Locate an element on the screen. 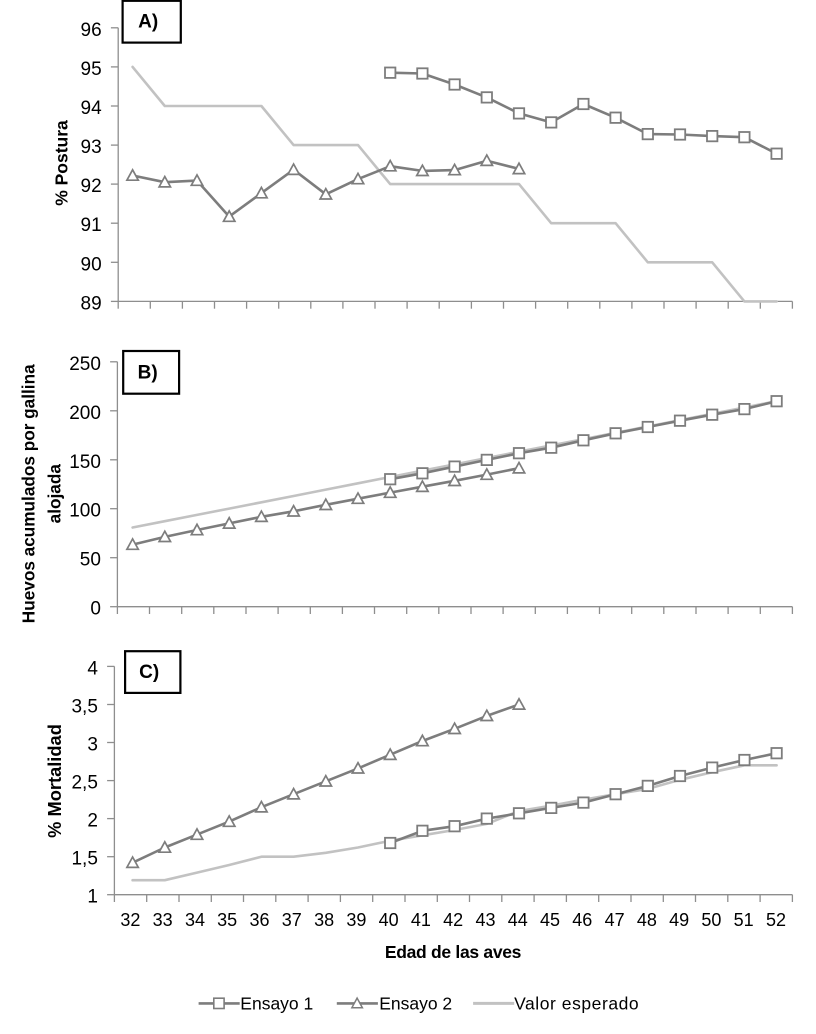 This screenshot has height=1034, width=816. svg-text: A) is located at coordinates (148, 22).